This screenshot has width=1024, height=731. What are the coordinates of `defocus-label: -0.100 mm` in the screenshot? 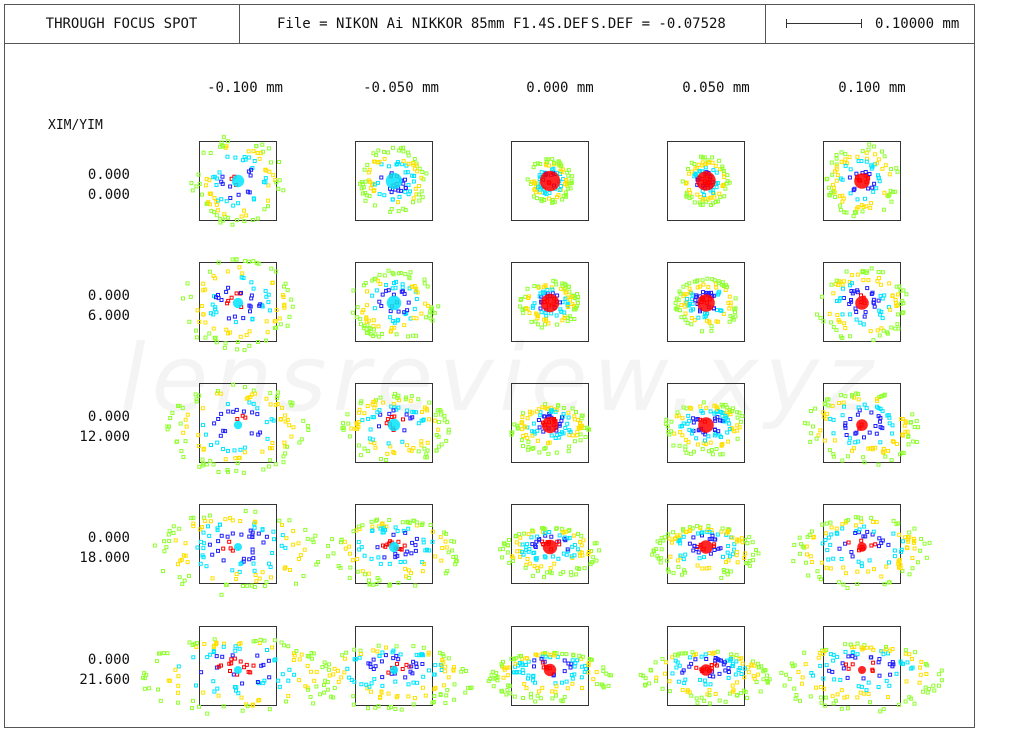 It's located at (245, 88).